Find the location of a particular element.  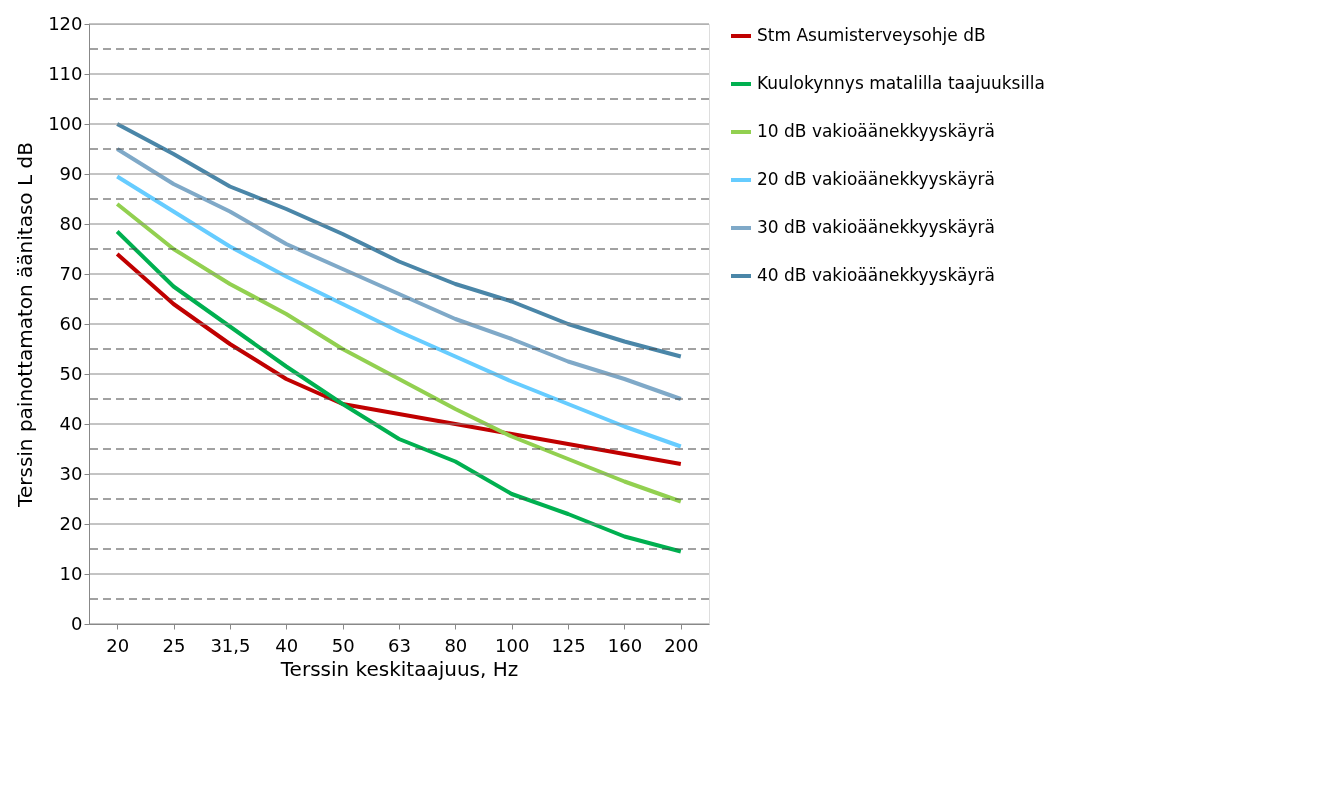

legend-label: 30 dB vakioäänekkyyskäyrä is located at coordinates (876, 227).